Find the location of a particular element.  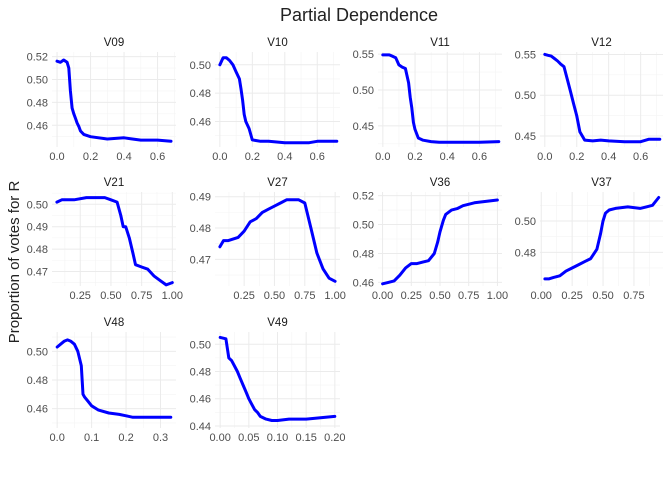

panel-v09: V09 0.0 0.2 0.4 0.6 0.46 0.48 0.50 0.52 is located at coordinates (101, 100).